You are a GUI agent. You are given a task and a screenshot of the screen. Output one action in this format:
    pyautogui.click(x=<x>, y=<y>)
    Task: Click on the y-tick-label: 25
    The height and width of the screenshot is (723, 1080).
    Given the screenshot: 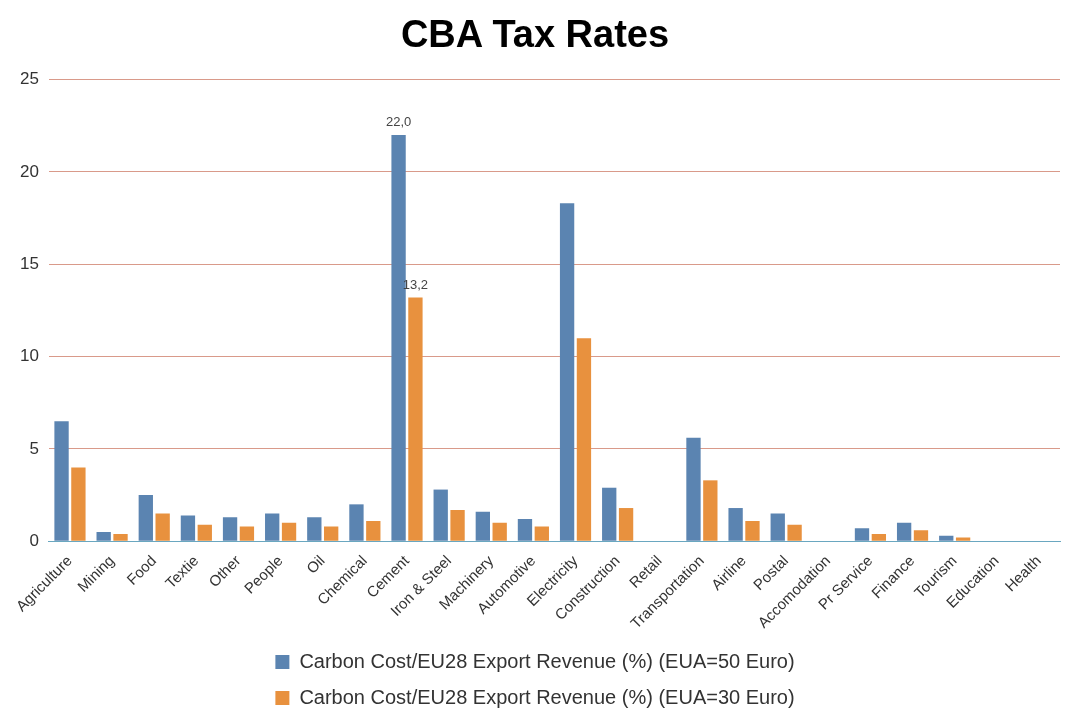 What is the action you would take?
    pyautogui.click(x=29, y=79)
    